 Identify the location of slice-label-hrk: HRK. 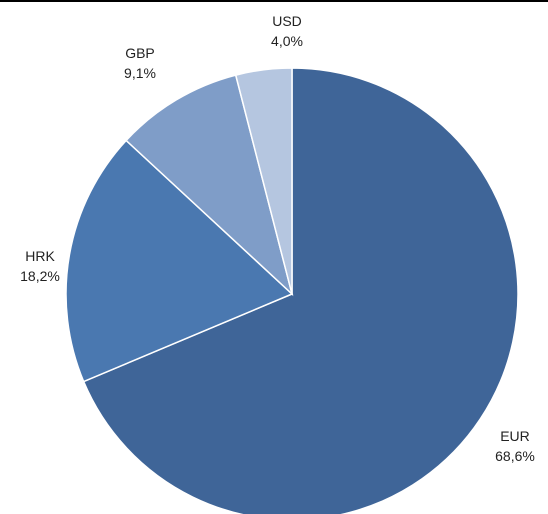
(40, 256).